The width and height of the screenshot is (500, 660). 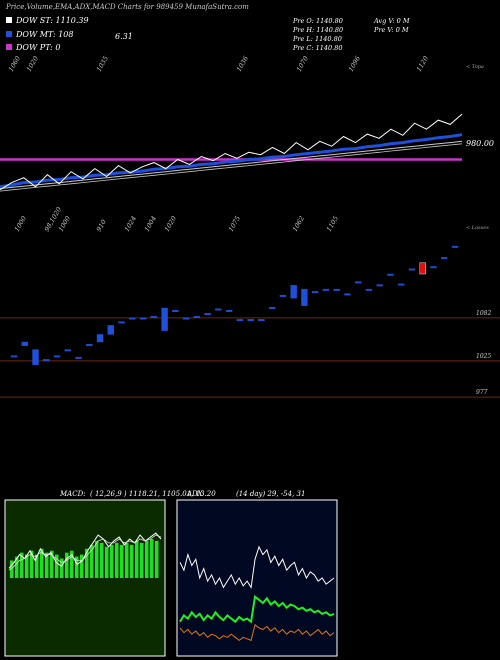 What do you see at coordinates (14, 64) in the screenshot?
I see `top-tick-label: 1060` at bounding box center [14, 64].